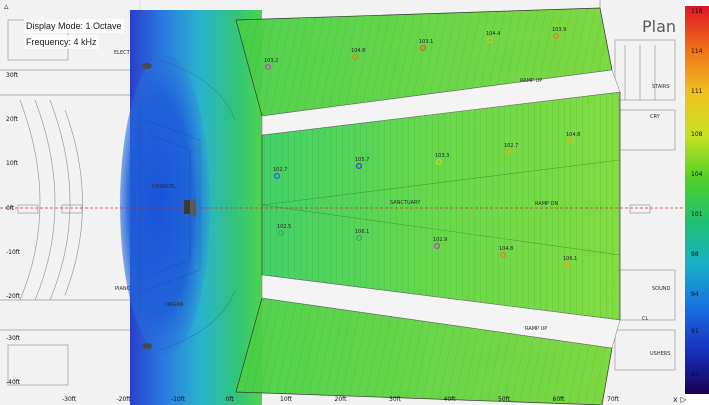 The width and height of the screenshot is (709, 405). What do you see at coordinates (440, 240) in the screenshot?
I see `measurement-value: 102.9` at bounding box center [440, 240].